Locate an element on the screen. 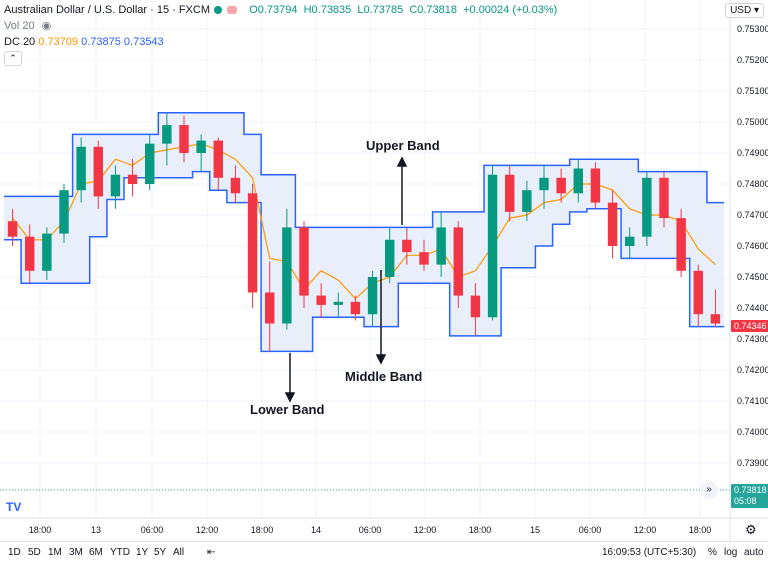 The image size is (768, 562). price-tick-label: 0.75200 is located at coordinates (752, 60).